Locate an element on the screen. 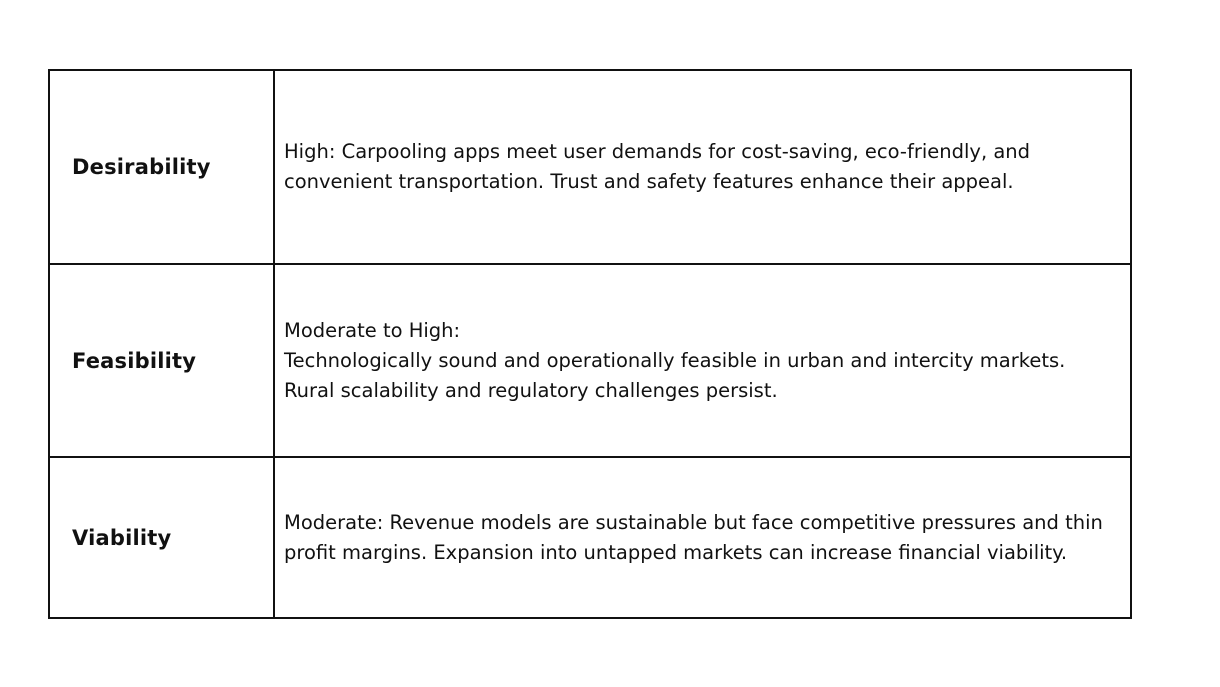 The width and height of the screenshot is (1220, 687). row-label-feasibility: Feasibility is located at coordinates (161, 360).